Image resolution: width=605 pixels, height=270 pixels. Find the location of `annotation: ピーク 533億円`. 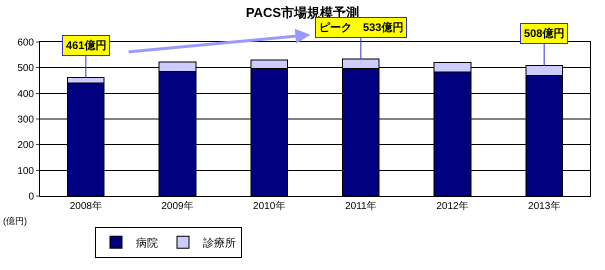

annotation: ピーク 533億円 is located at coordinates (361, 27).